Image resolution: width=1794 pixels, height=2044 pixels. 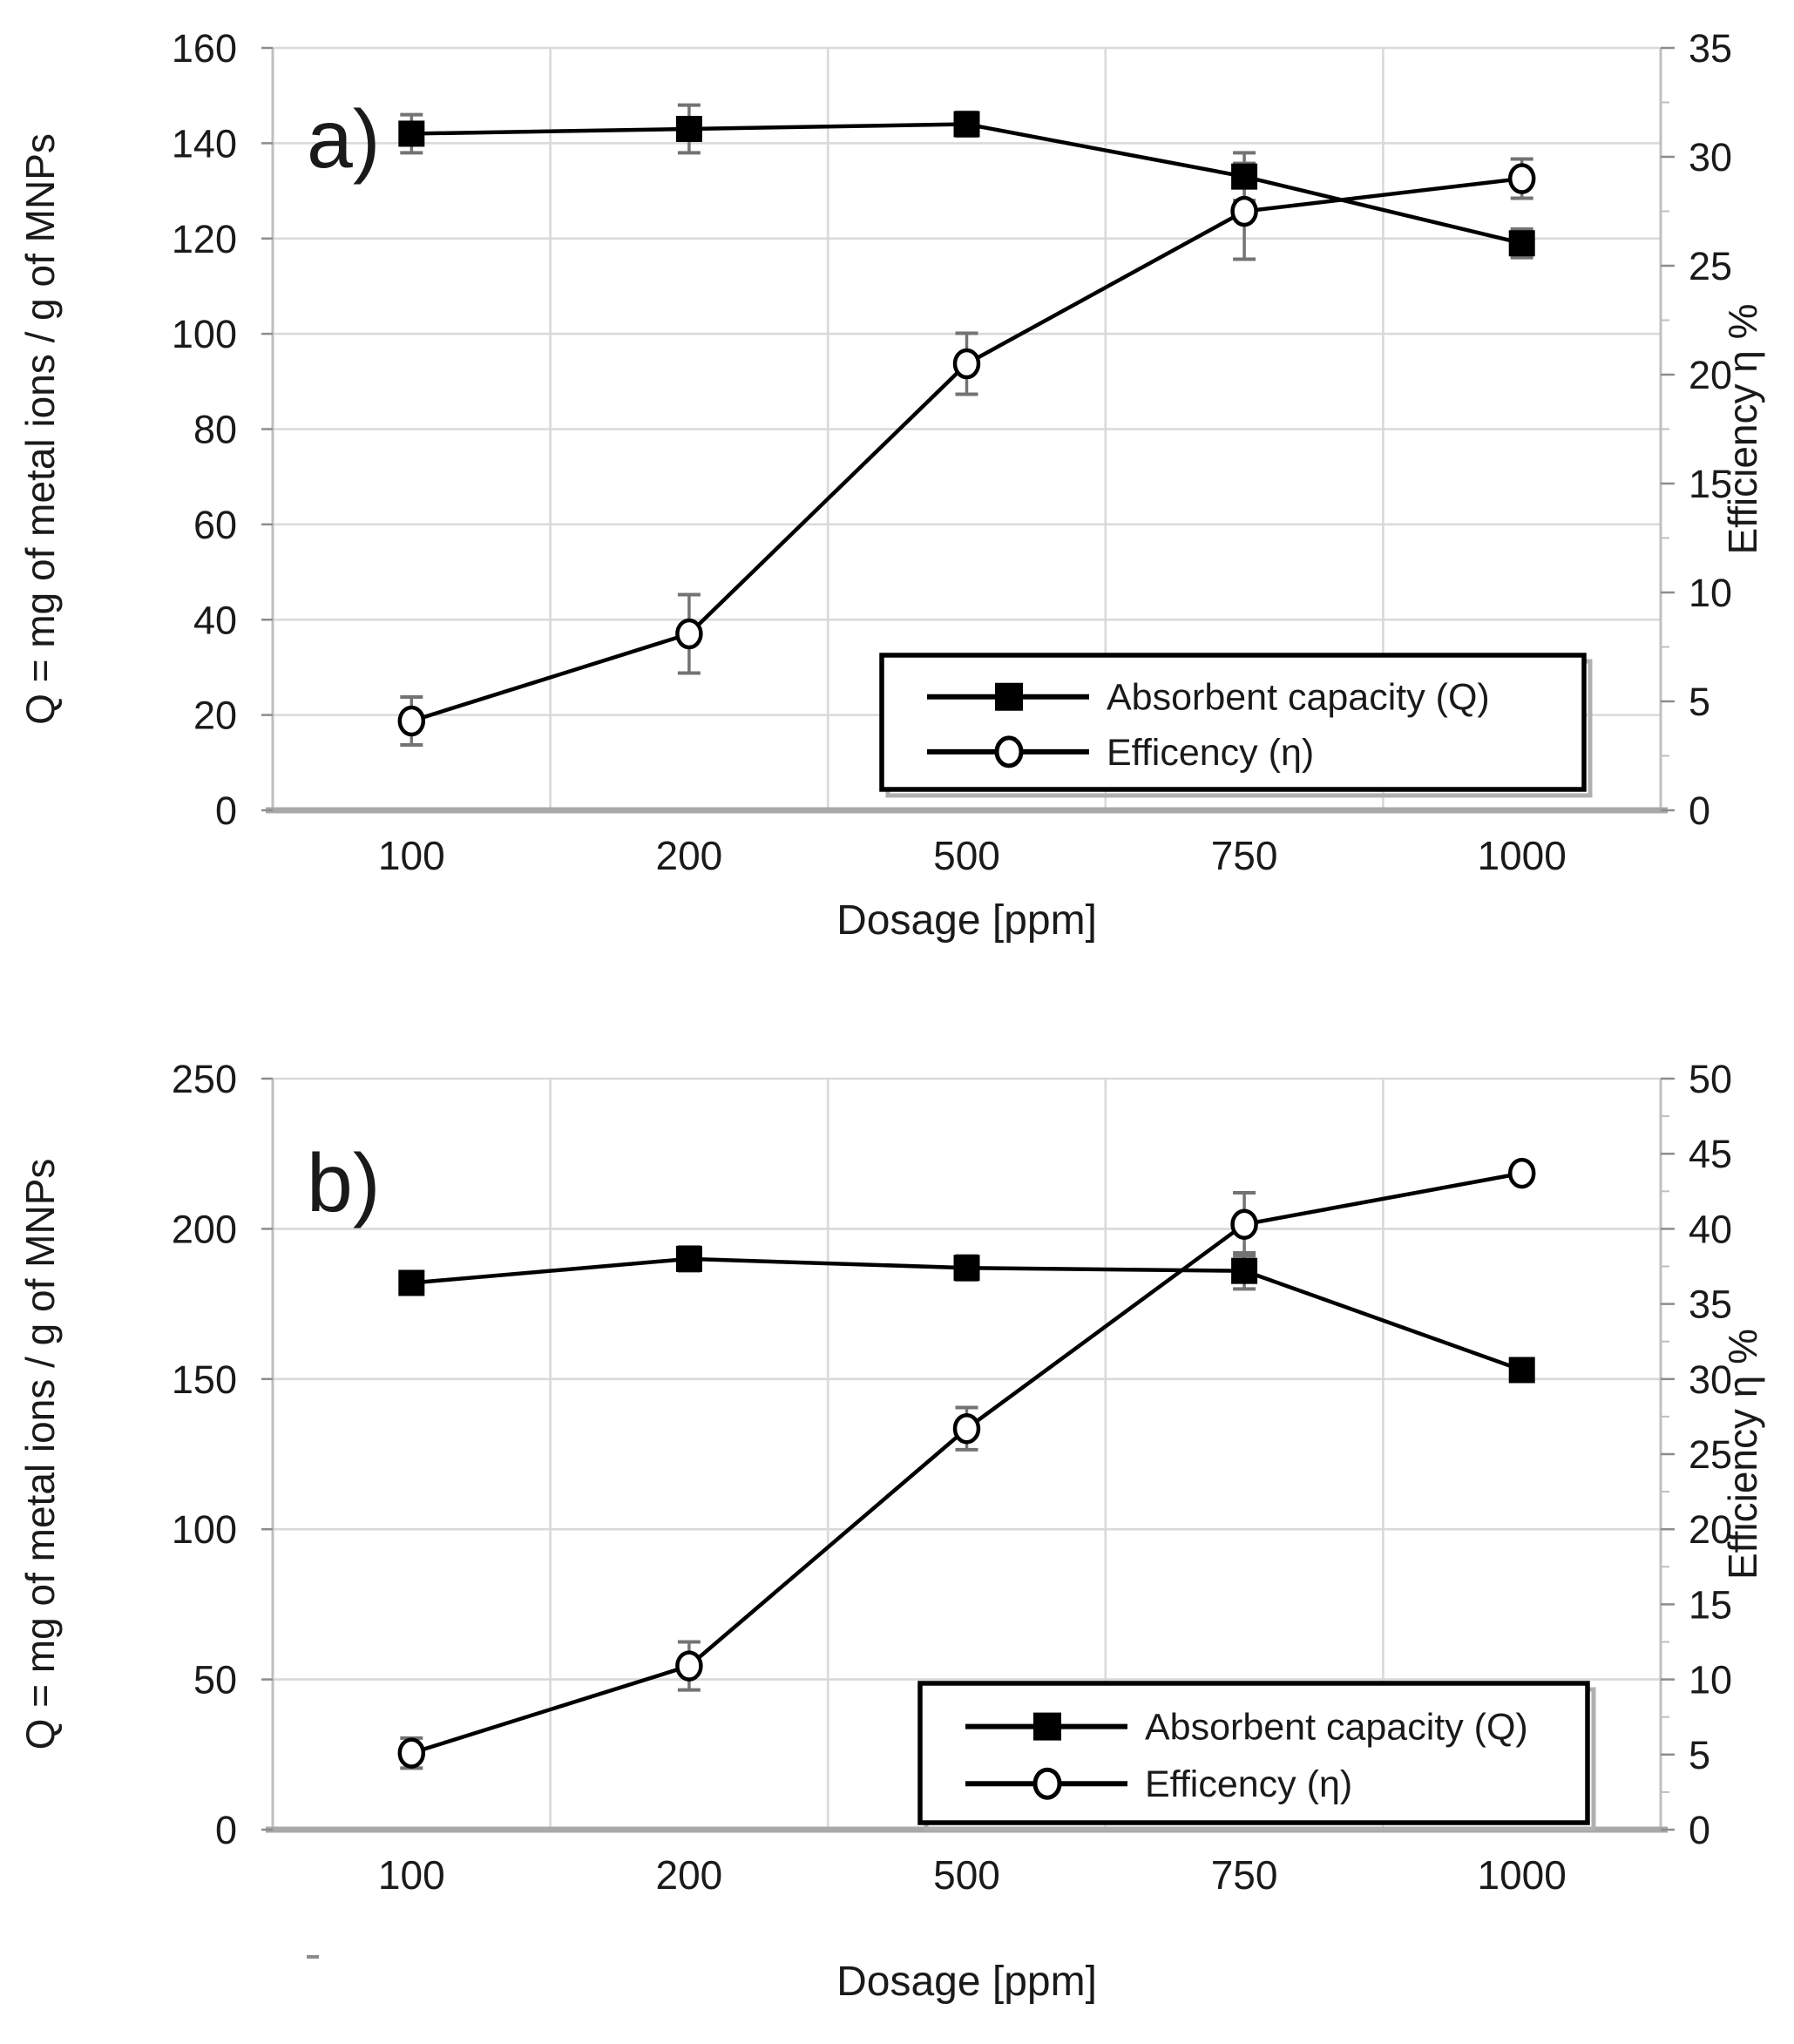 I want to click on left-axis-tick-label: 250, so click(x=204, y=1079).